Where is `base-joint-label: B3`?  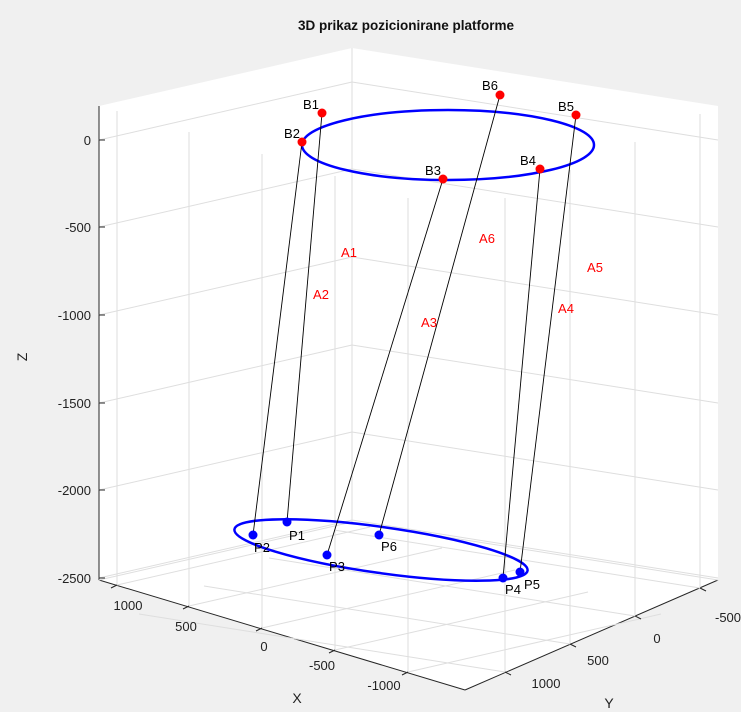
base-joint-label: B3 is located at coordinates (433, 170).